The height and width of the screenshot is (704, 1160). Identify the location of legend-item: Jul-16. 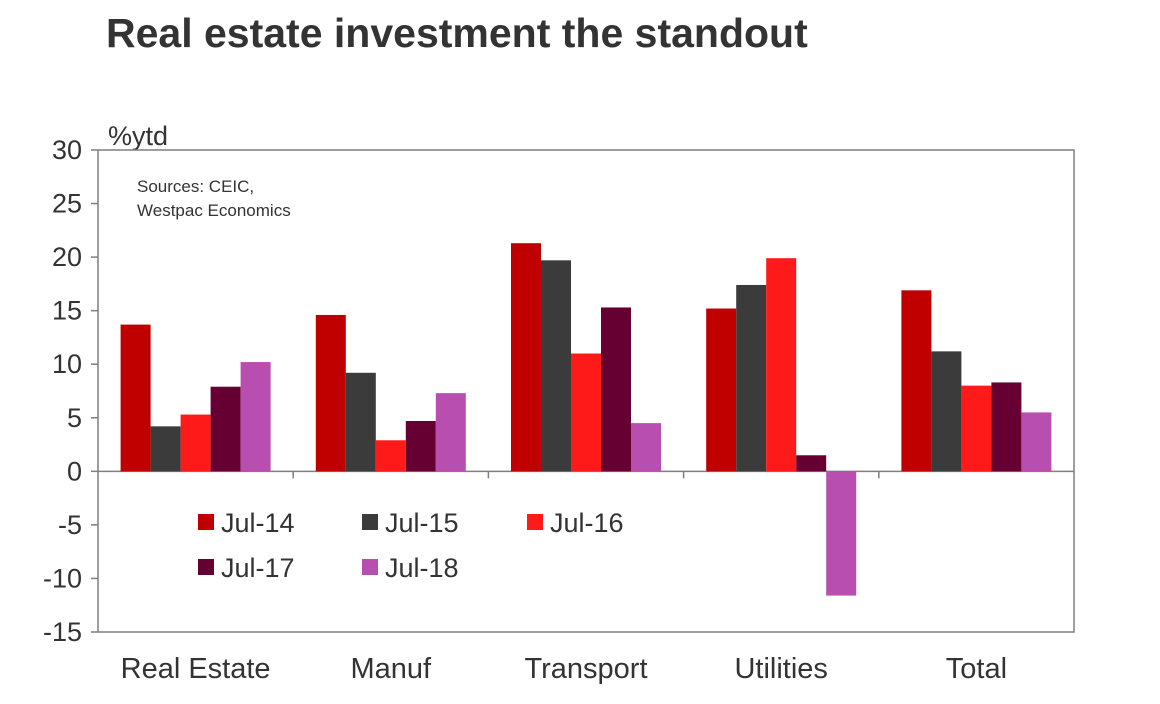
(575, 523).